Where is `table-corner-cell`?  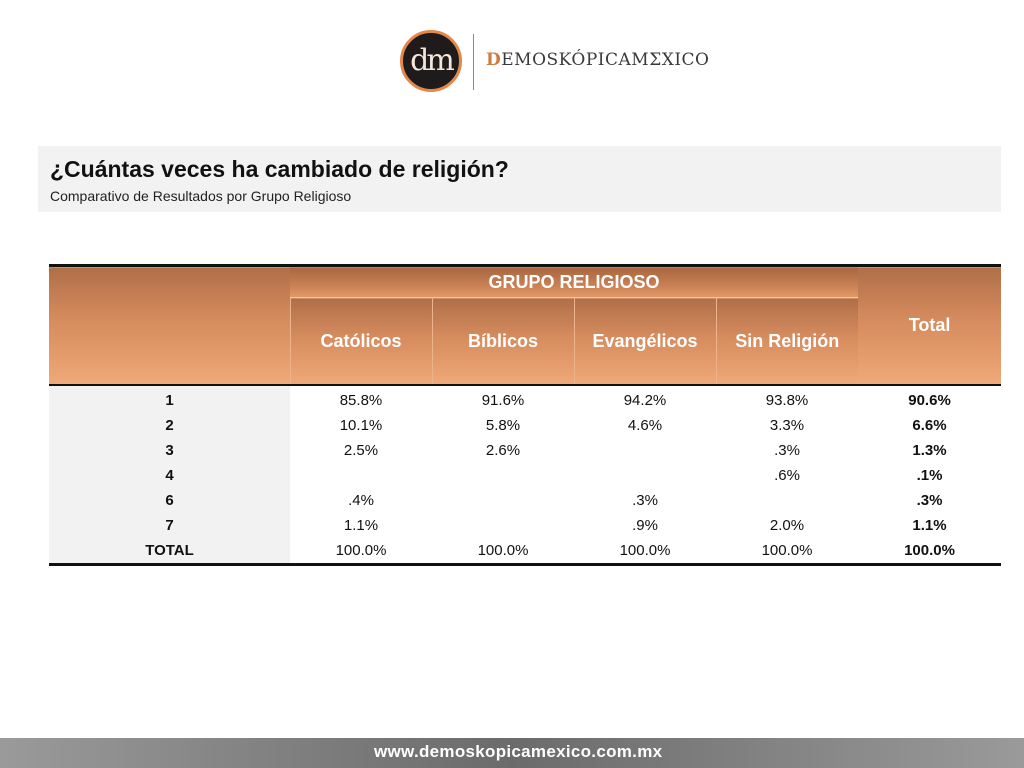
table-corner-cell is located at coordinates (169, 324).